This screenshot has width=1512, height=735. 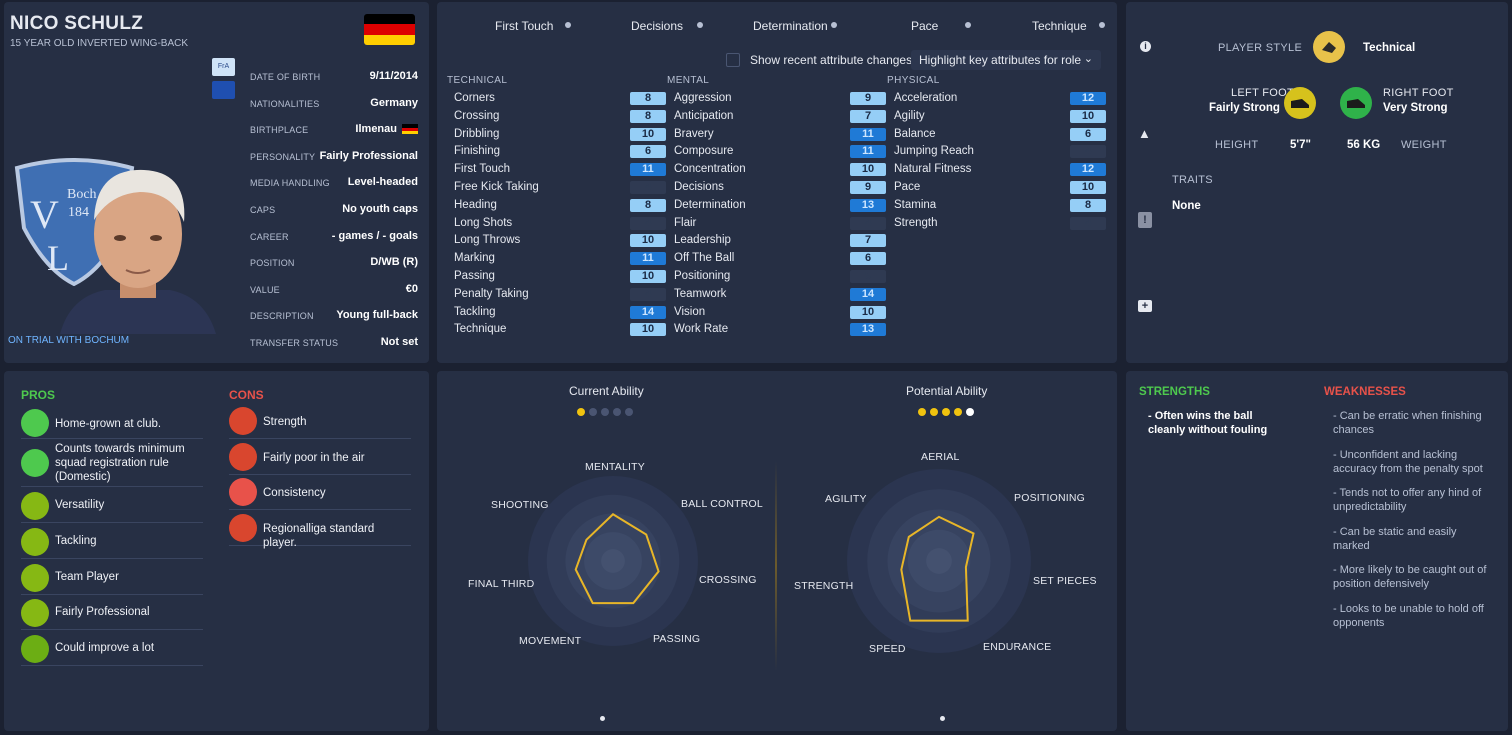 What do you see at coordinates (477, 151) in the screenshot?
I see `attribute-name: Finishing` at bounding box center [477, 151].